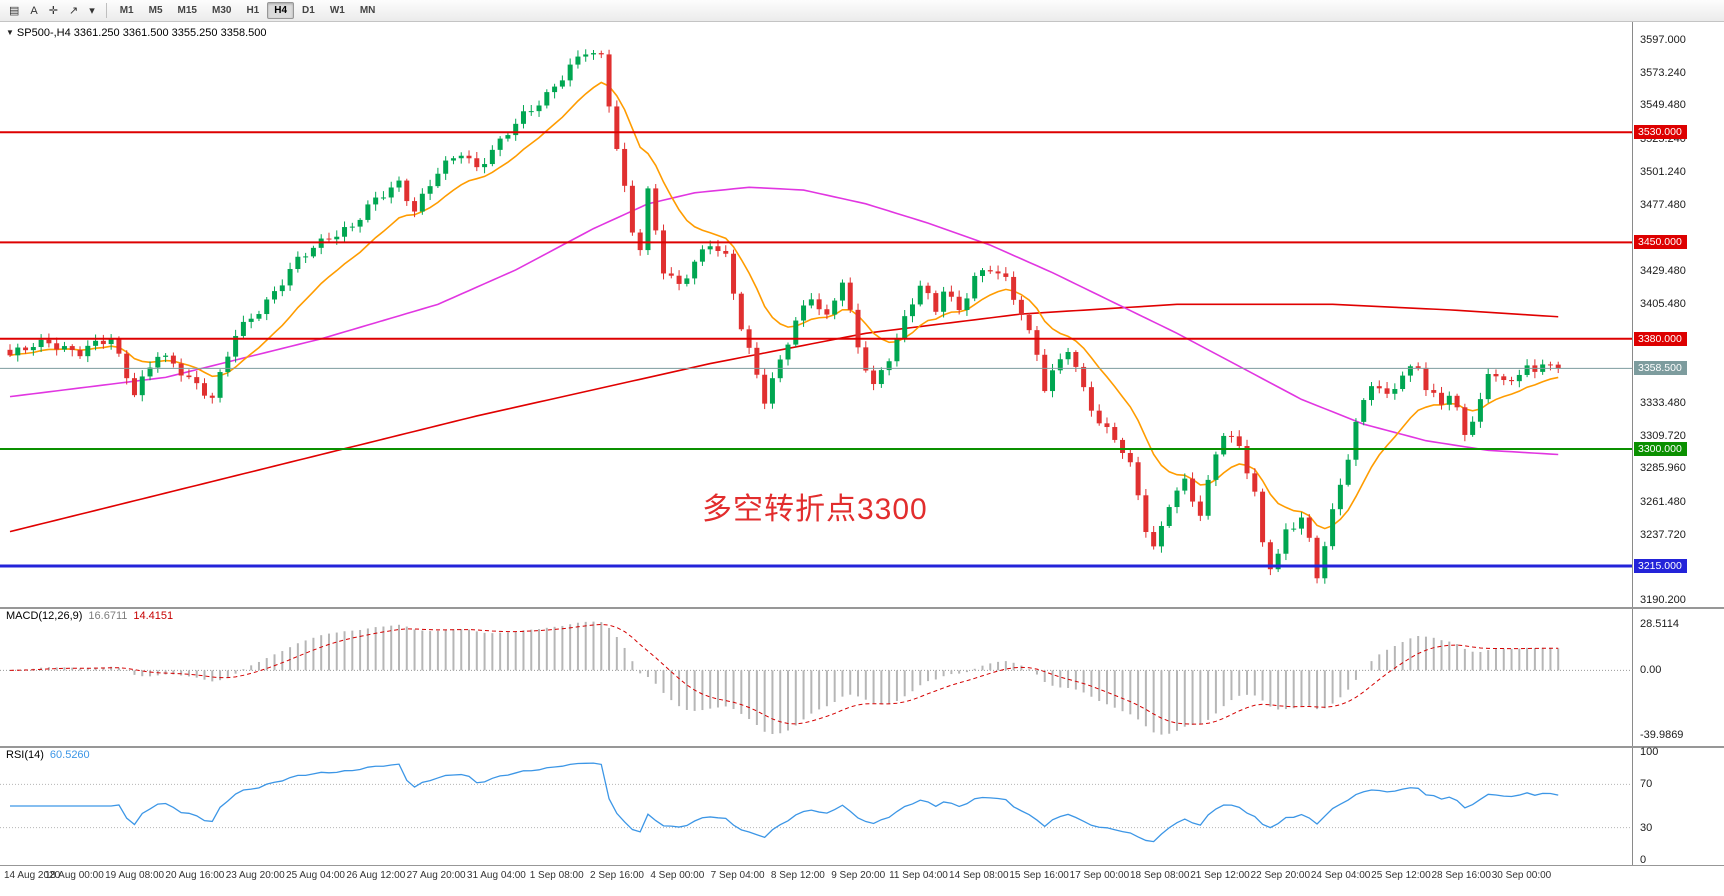 The image size is (1724, 896). I want to click on time-axis-label: 21 Sep 12:00, so click(1220, 875).